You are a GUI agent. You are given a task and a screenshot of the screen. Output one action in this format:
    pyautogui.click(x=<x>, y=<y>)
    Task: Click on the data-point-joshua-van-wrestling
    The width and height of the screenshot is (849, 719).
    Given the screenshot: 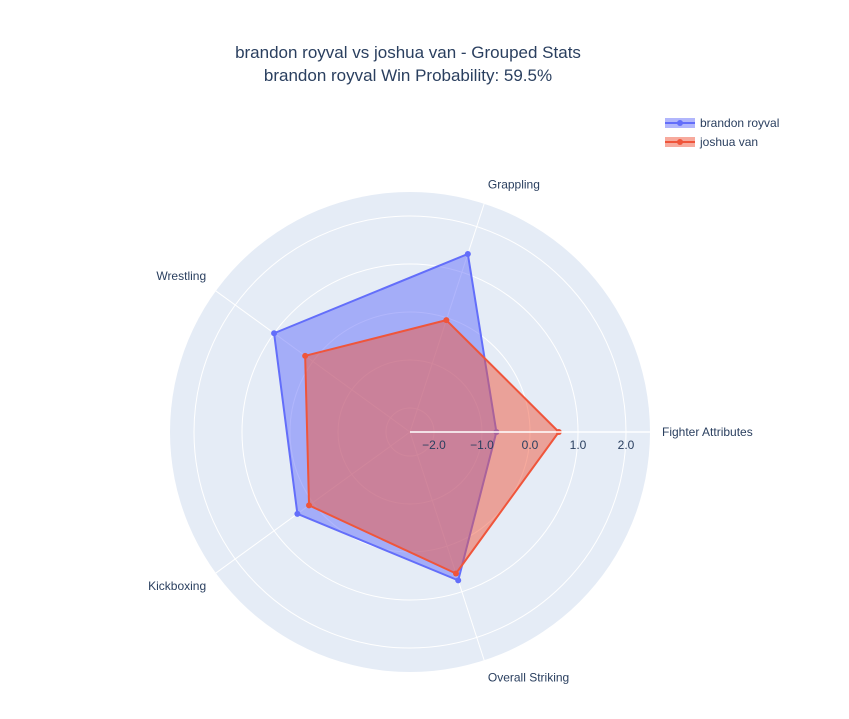 What is the action you would take?
    pyautogui.click(x=305, y=355)
    